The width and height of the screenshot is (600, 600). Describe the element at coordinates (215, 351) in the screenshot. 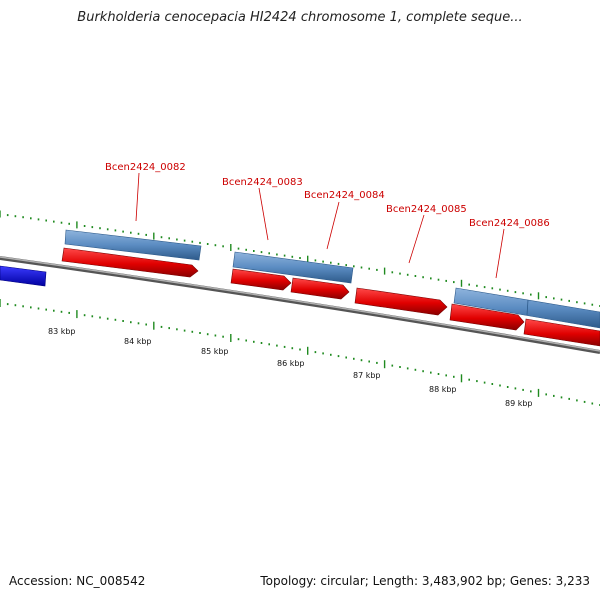

I see `scale-label-85kbp: 85 kbp` at that location.